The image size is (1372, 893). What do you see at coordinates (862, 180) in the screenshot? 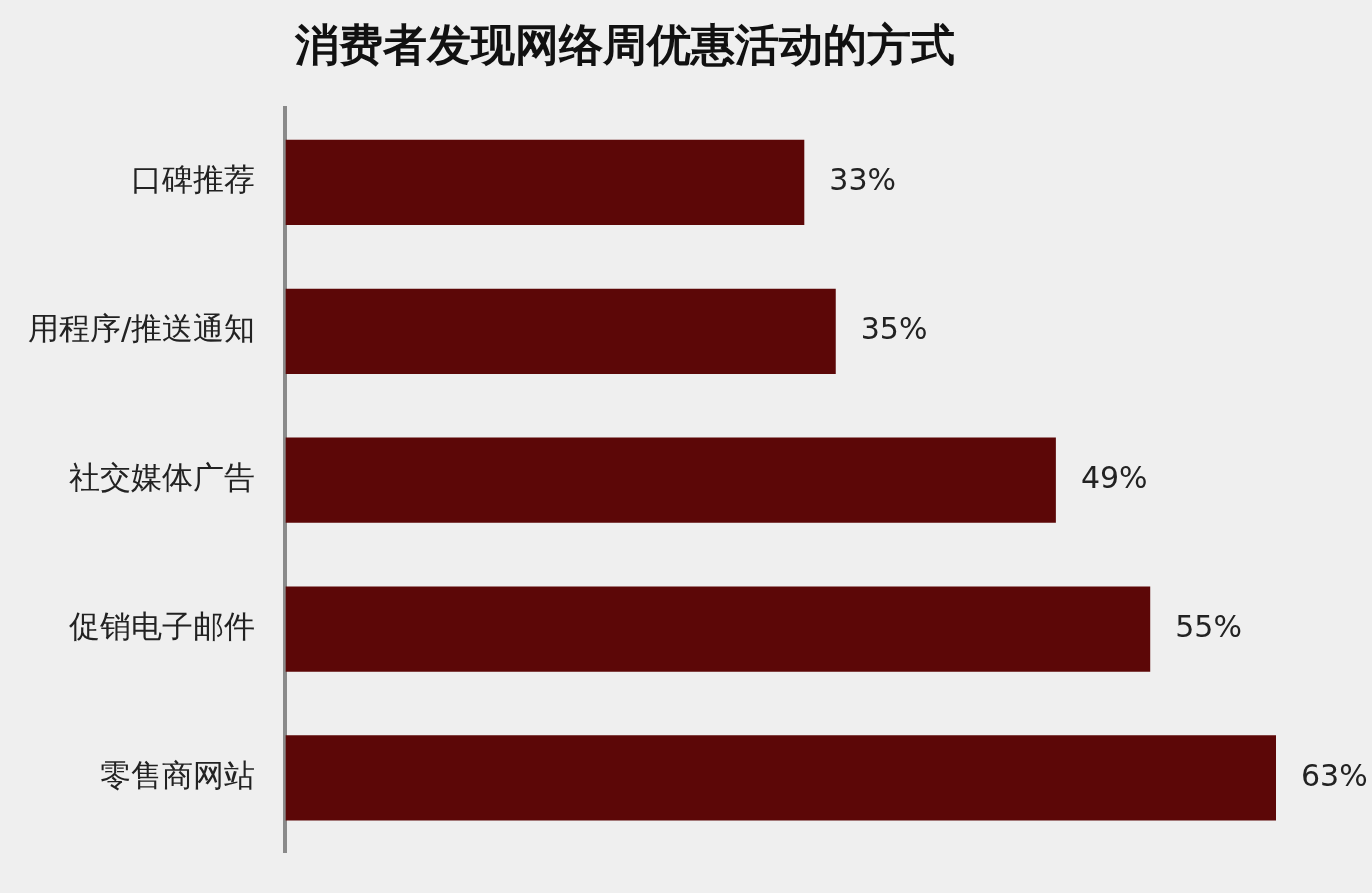
I see `data-label: 33%` at bounding box center [862, 180].